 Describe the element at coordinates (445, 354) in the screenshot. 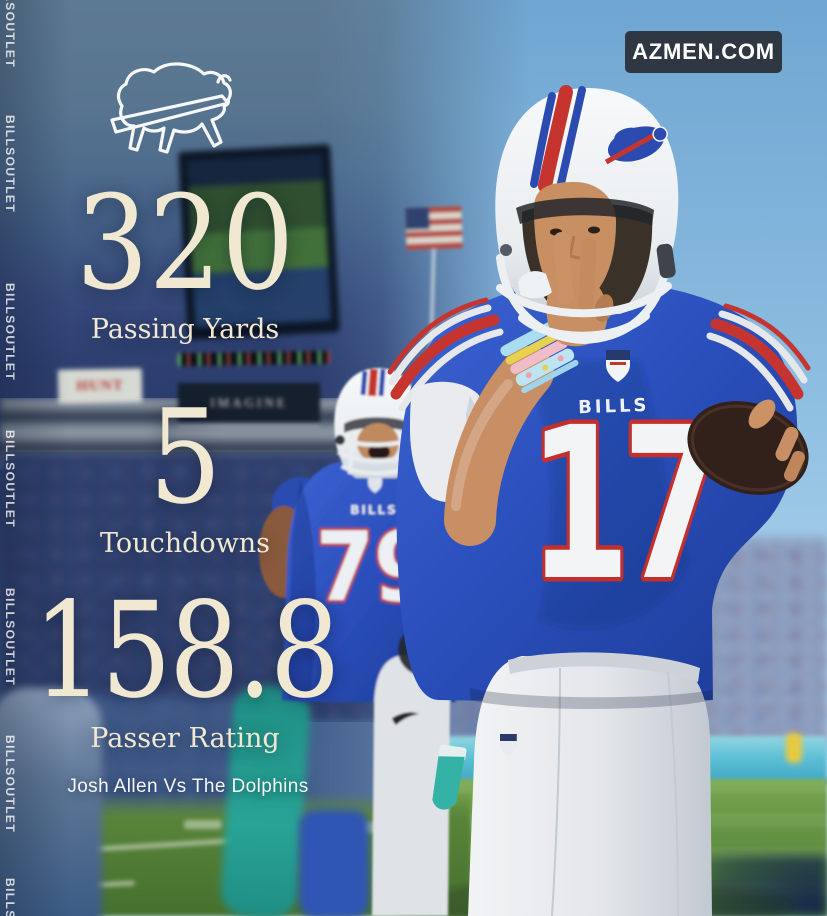

I see `shoulder-stripes-left` at that location.